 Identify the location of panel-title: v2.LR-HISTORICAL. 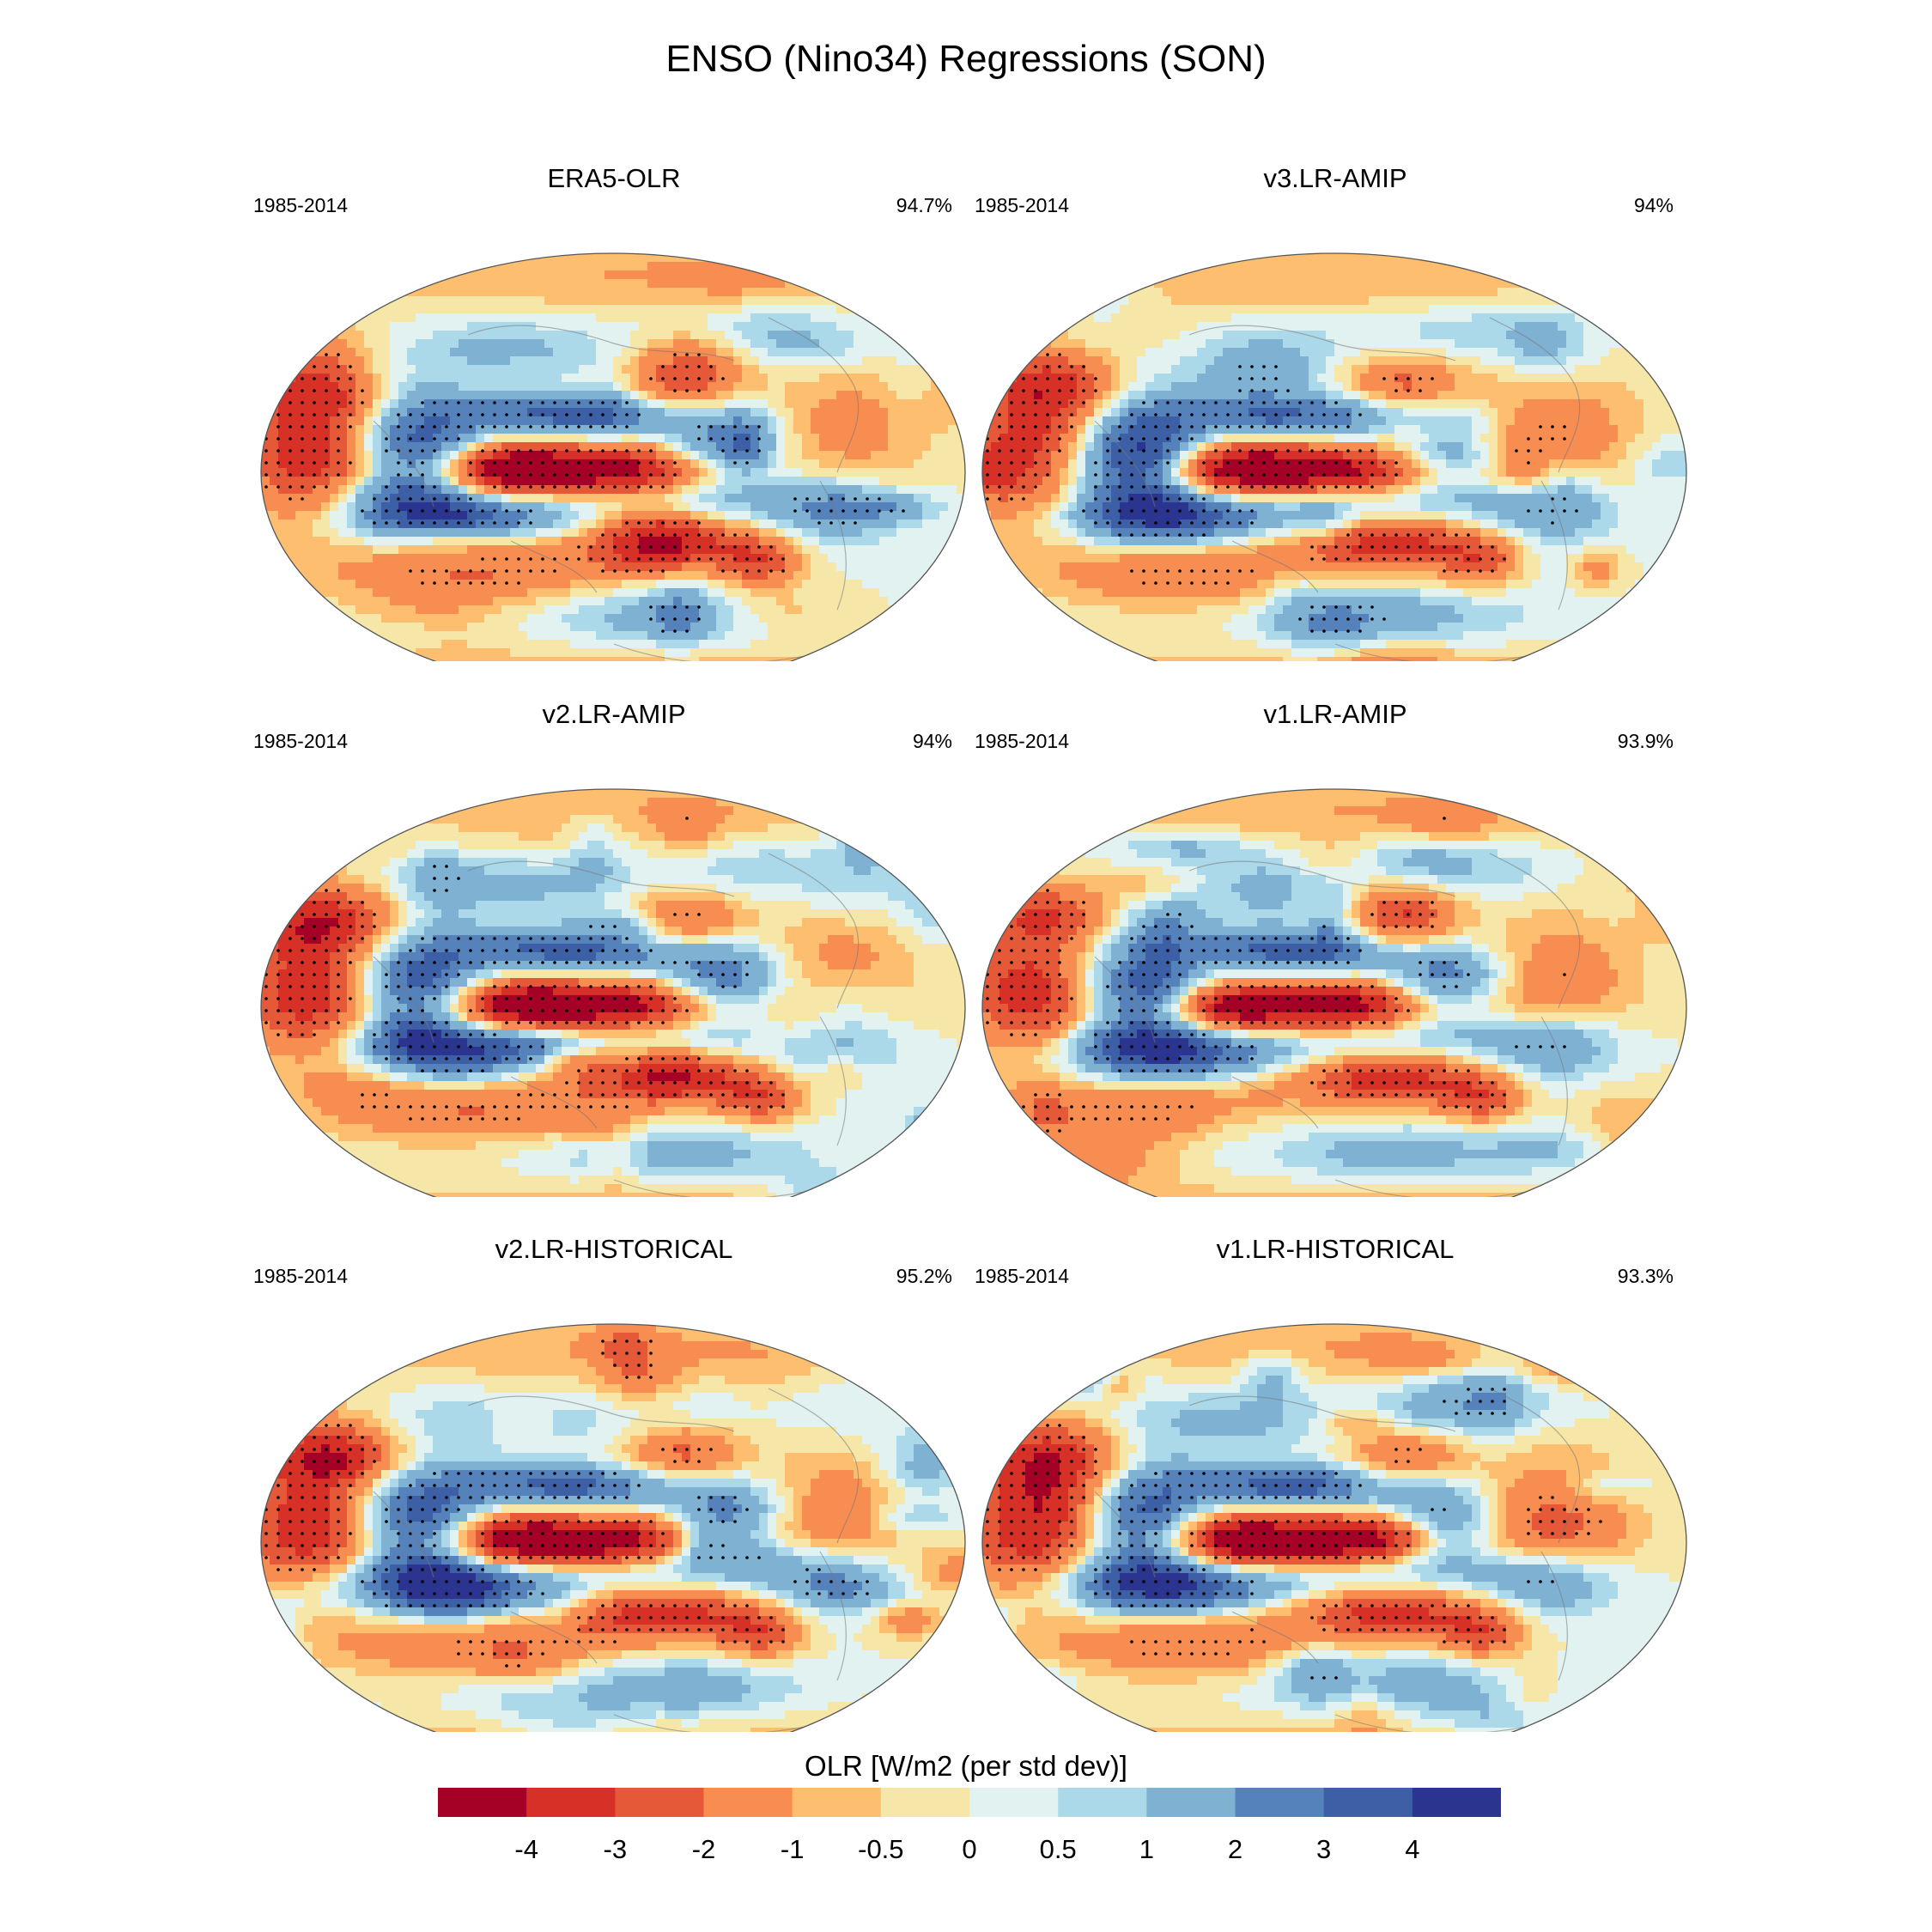
(614, 1250).